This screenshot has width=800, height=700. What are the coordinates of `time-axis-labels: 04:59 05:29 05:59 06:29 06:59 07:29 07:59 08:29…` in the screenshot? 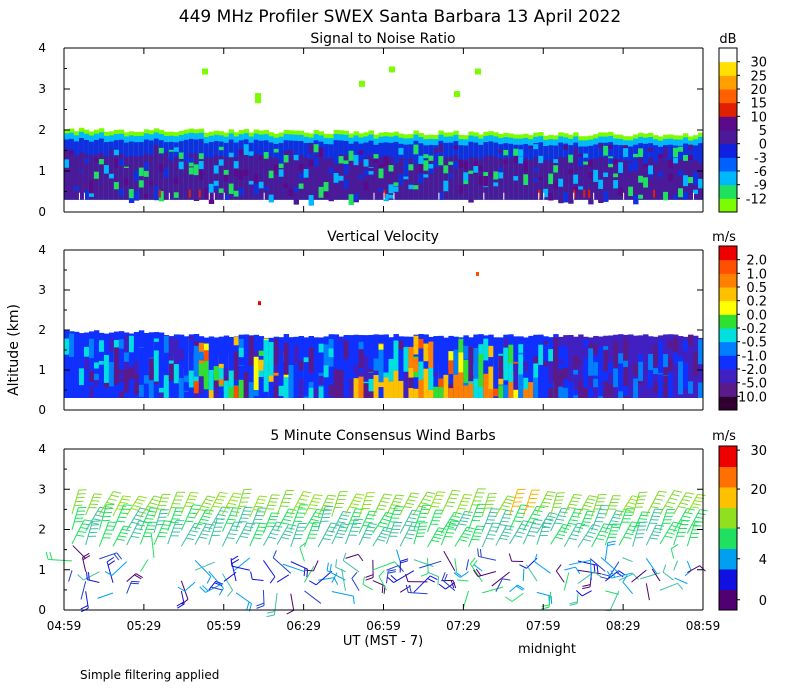 It's located at (384, 626).